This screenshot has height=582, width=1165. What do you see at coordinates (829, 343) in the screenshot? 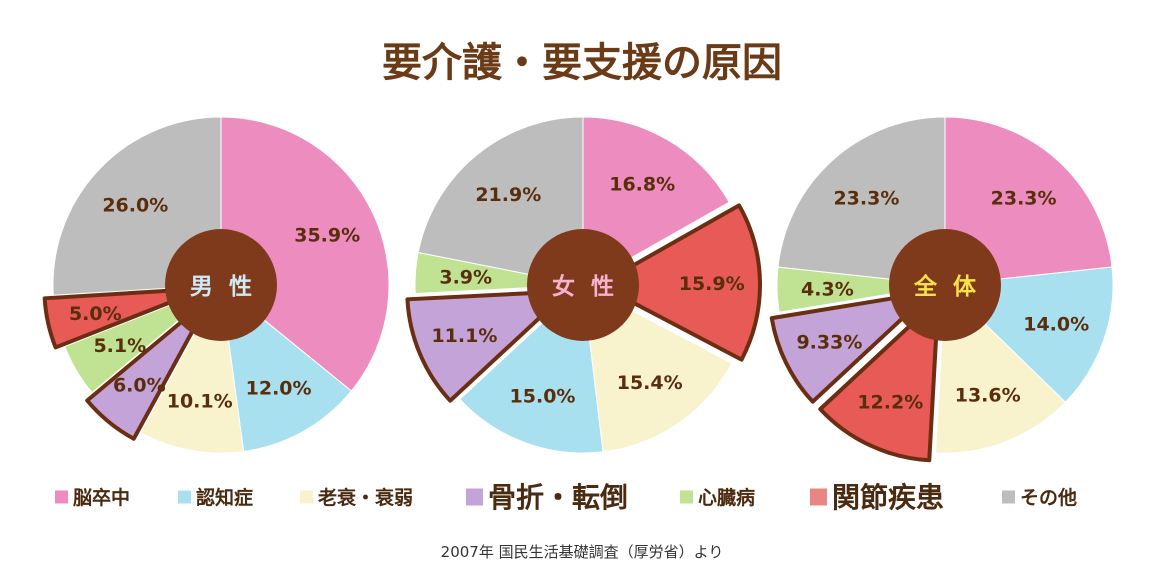
I see `slice-value-label: 9.33%` at bounding box center [829, 343].